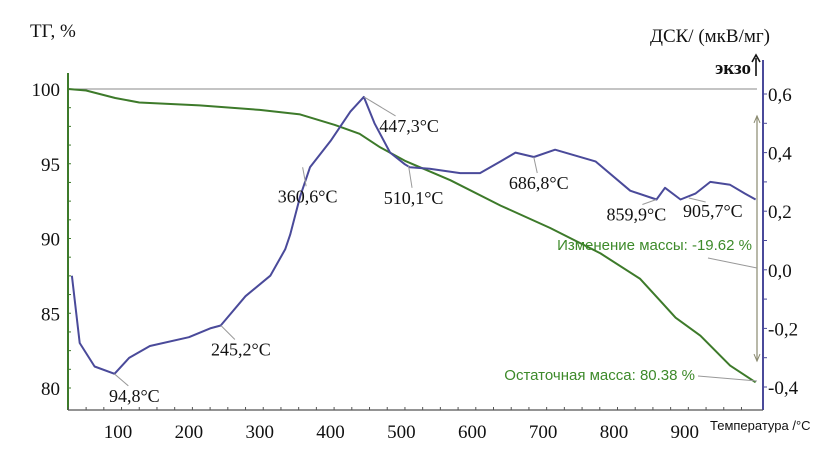  Describe the element at coordinates (539, 183) in the screenshot. I see `peak-annotation: 686,8°C` at that location.